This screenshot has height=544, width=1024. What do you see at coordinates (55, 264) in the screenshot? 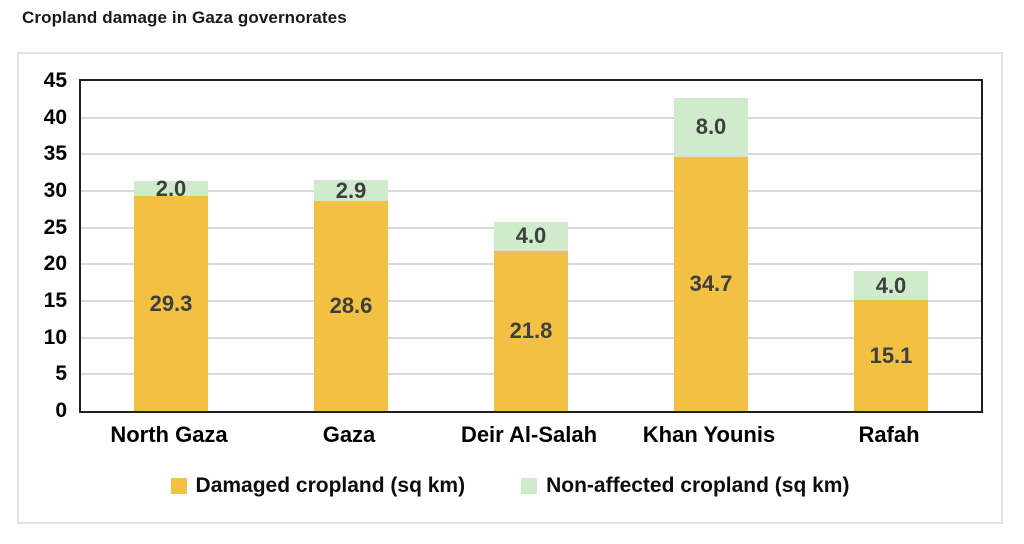
I see `y-axis-tick-label: 20` at bounding box center [55, 264].